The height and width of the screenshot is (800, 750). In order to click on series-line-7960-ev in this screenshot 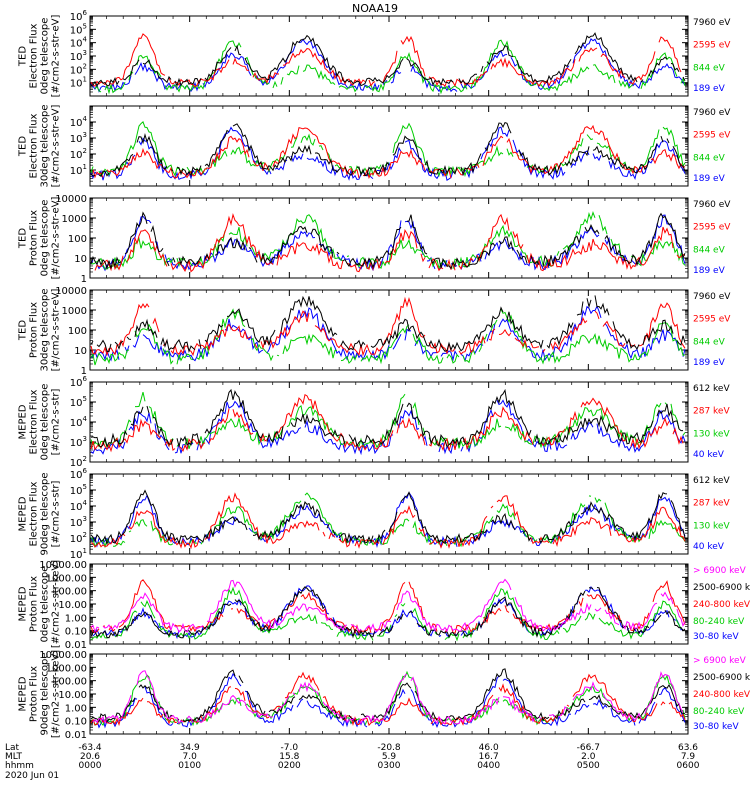, I will do `click(388, 240)`.